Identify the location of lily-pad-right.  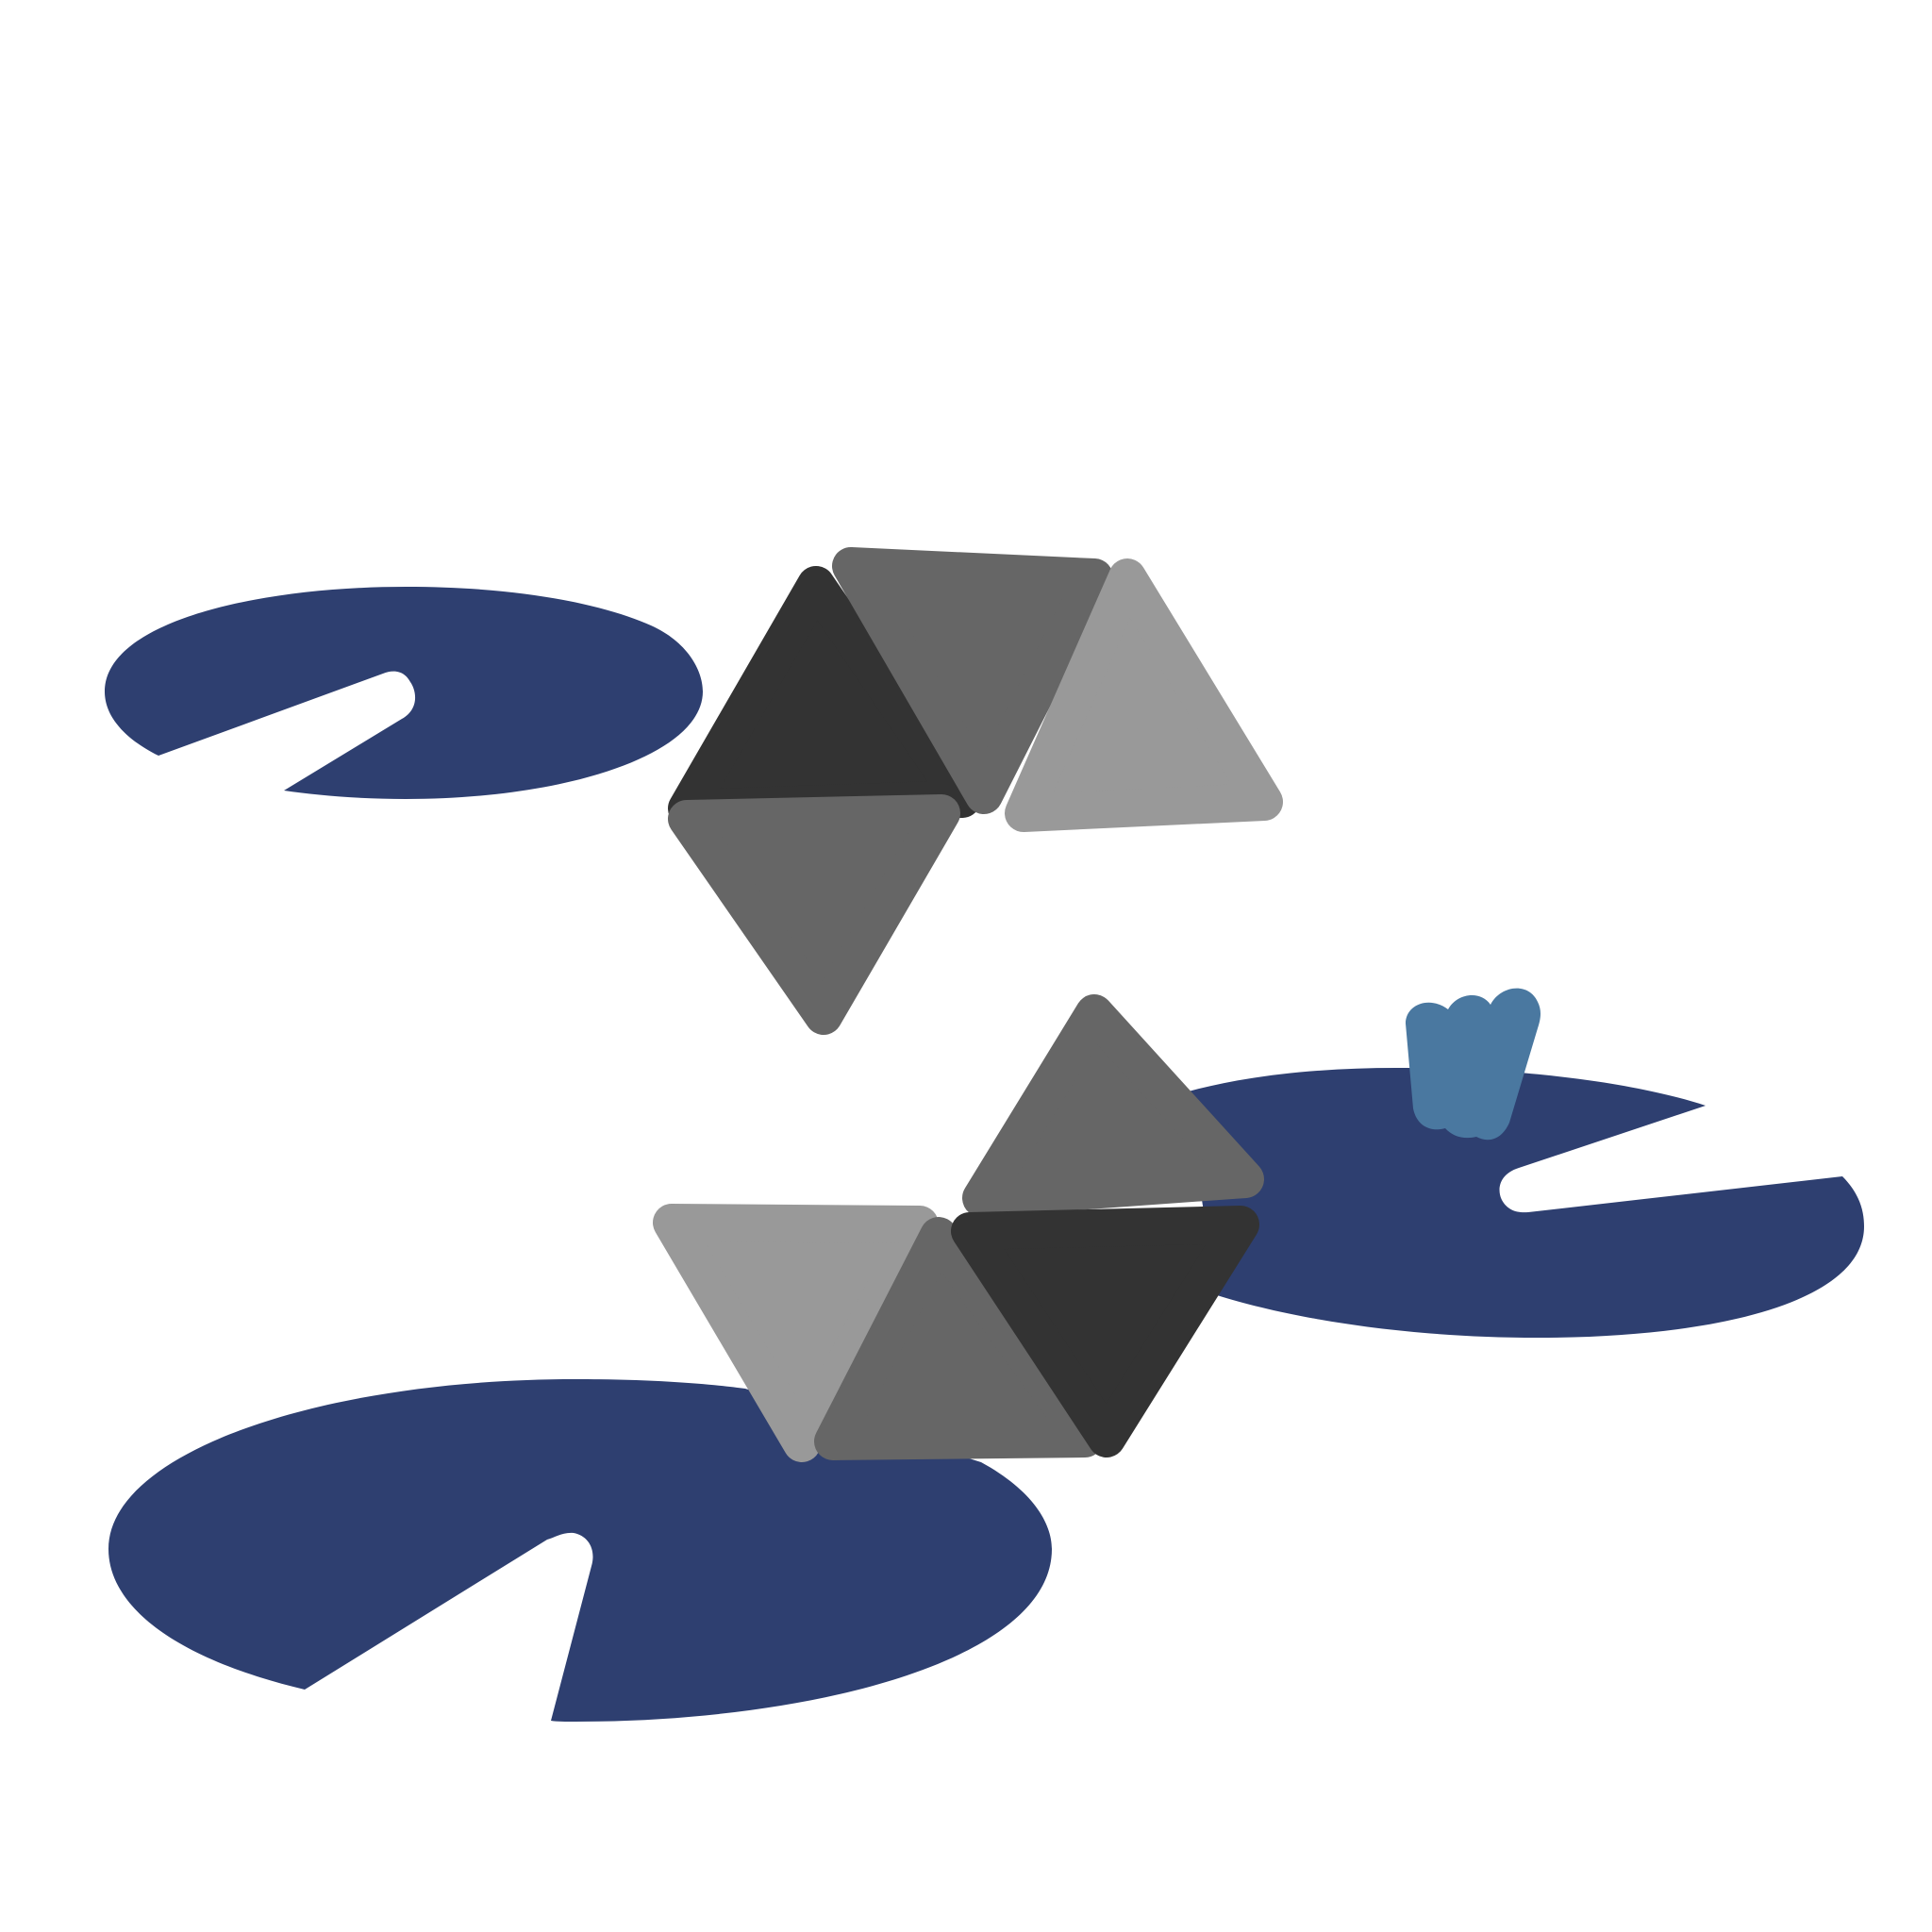
(1525, 1203).